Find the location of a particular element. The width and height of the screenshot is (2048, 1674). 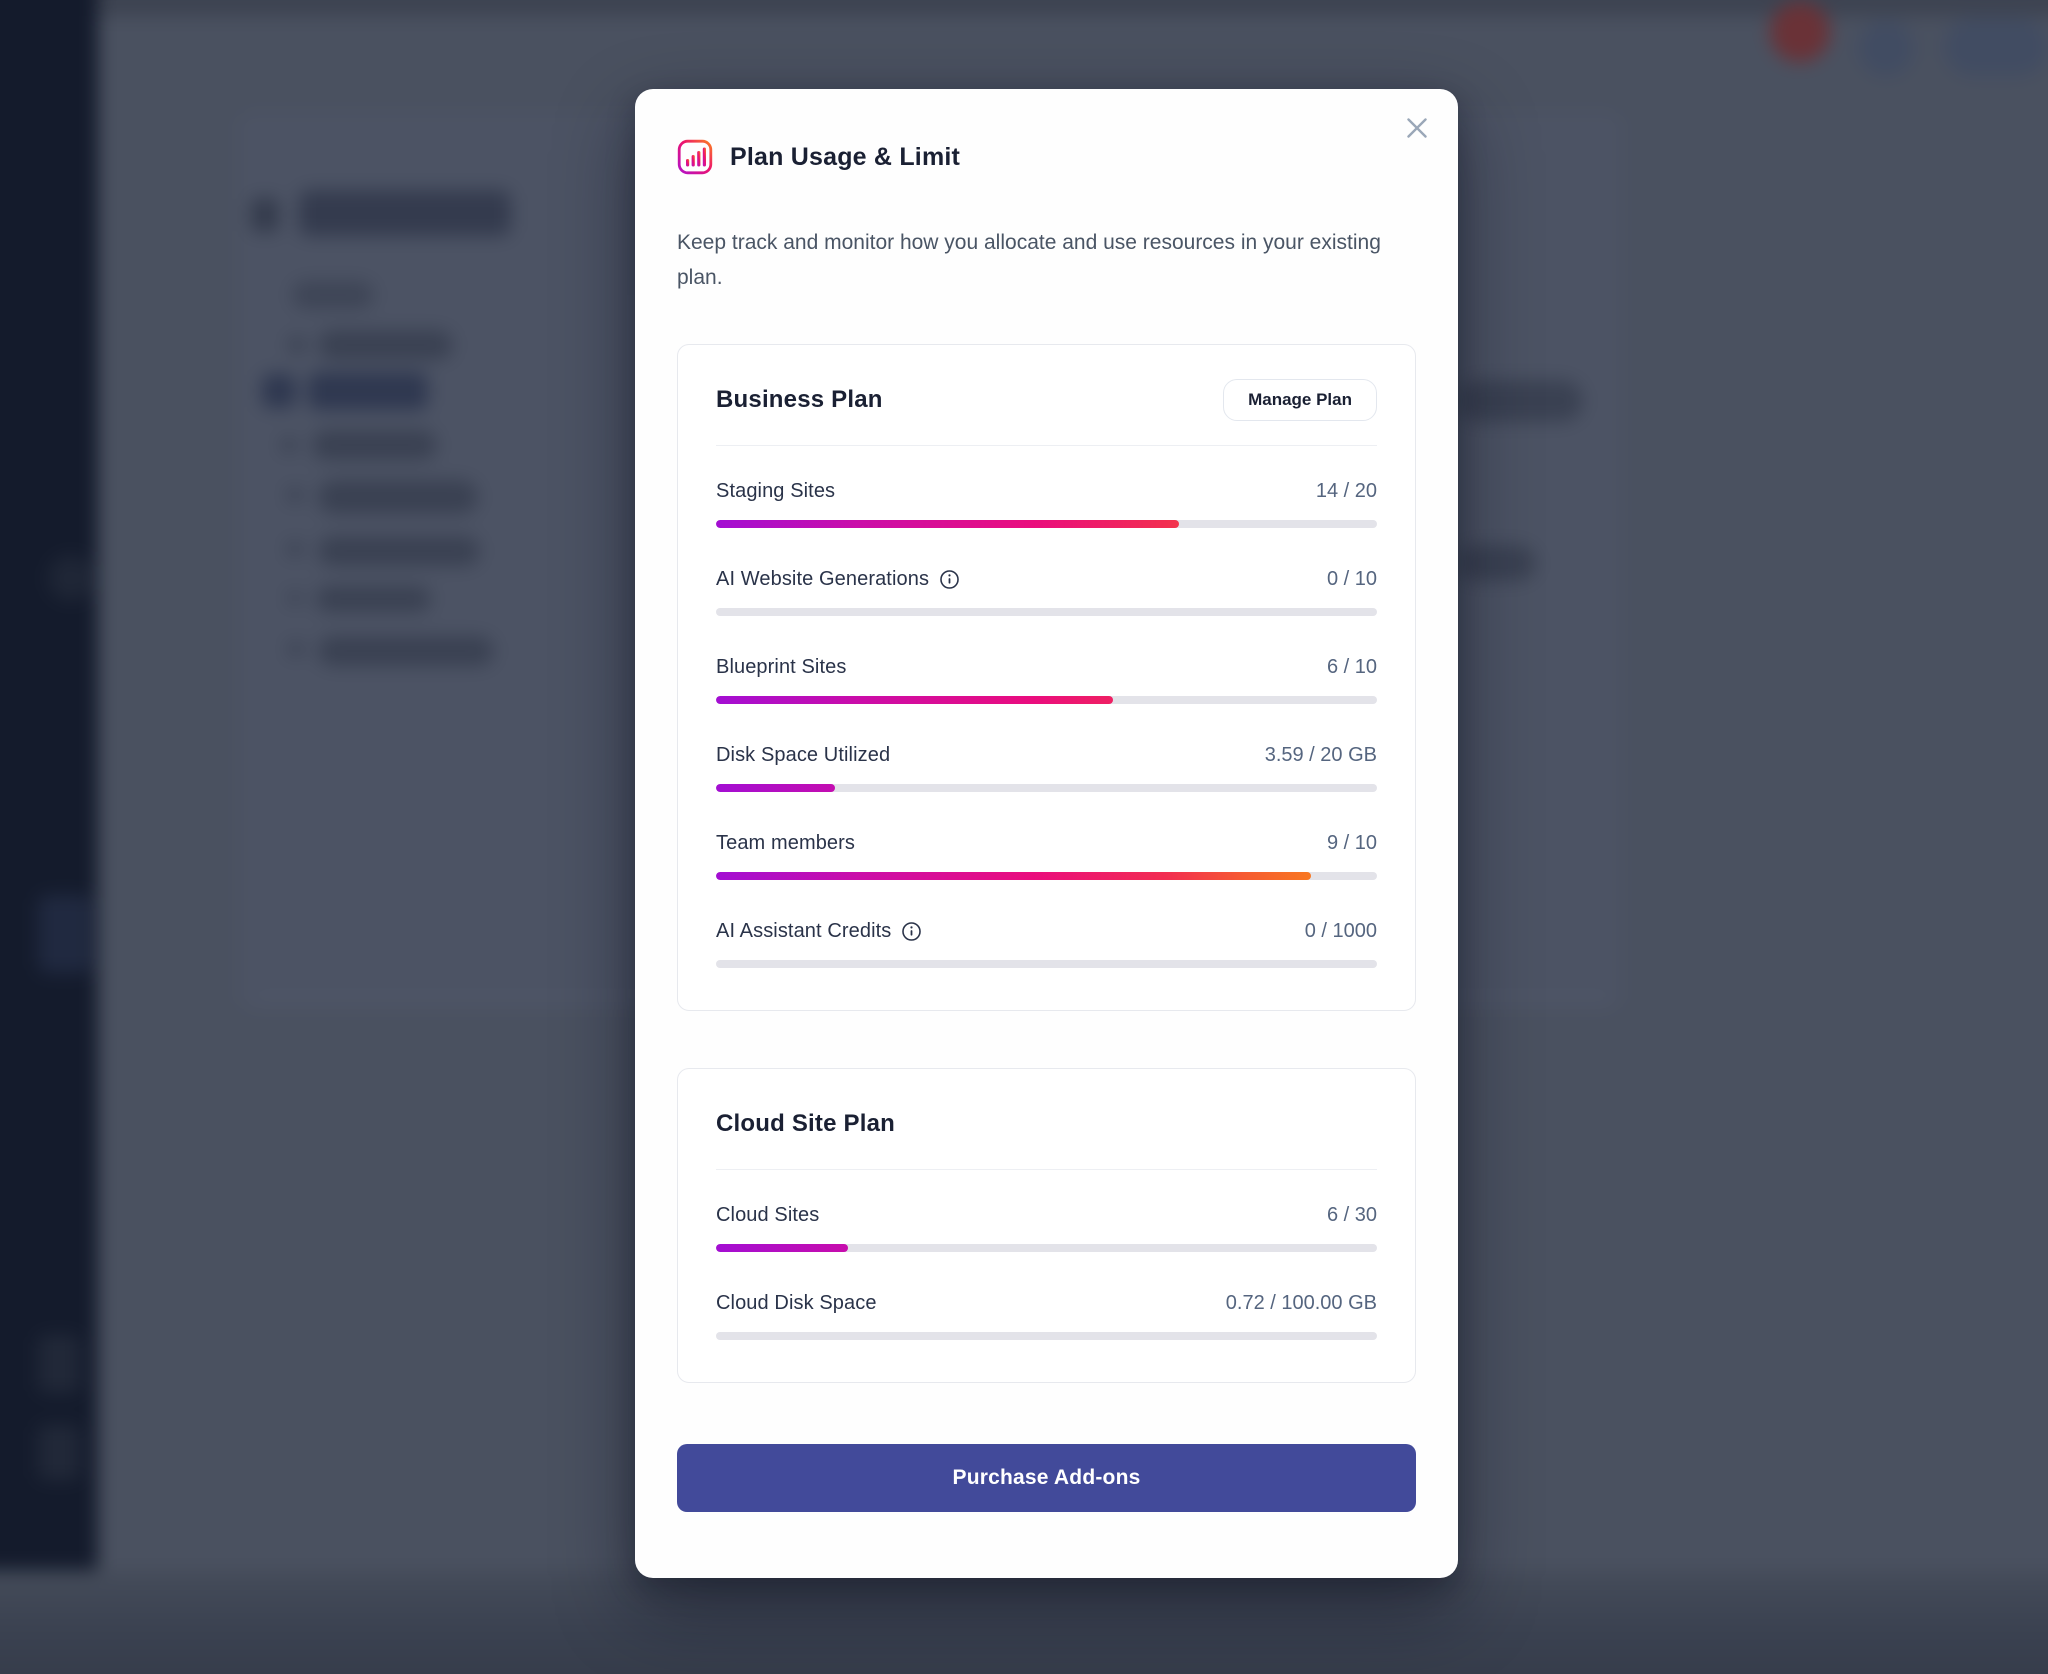

plan-card-header: Business Plan Manage Plan is located at coordinates (1046, 400).